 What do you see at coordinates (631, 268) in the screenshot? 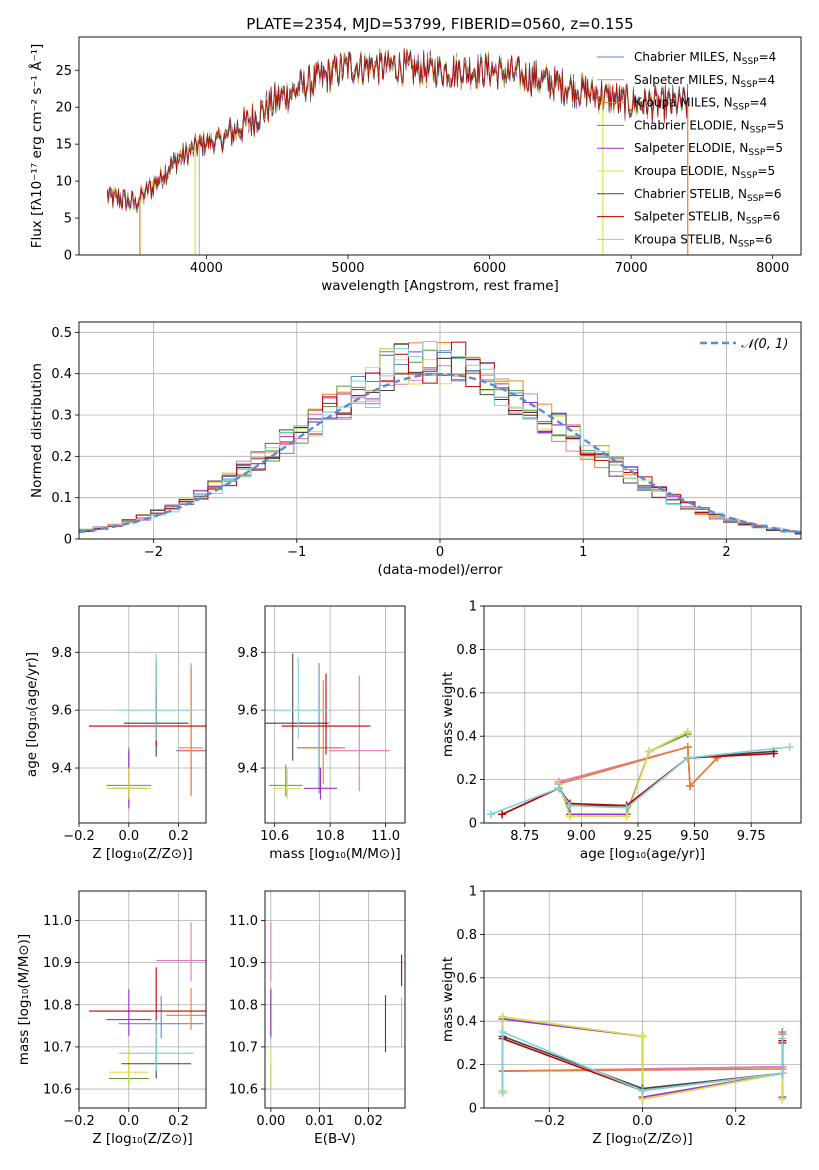
I see `x-tick-label: 7000` at bounding box center [631, 268].